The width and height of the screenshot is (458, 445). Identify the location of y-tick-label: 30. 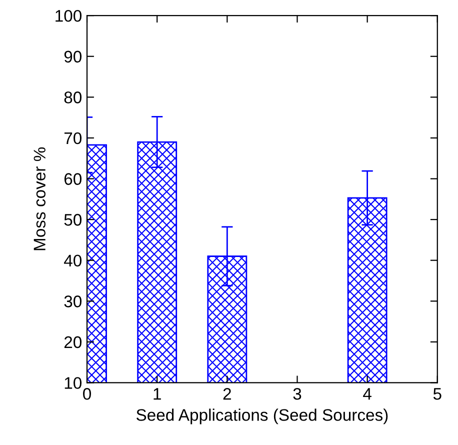
(73, 302).